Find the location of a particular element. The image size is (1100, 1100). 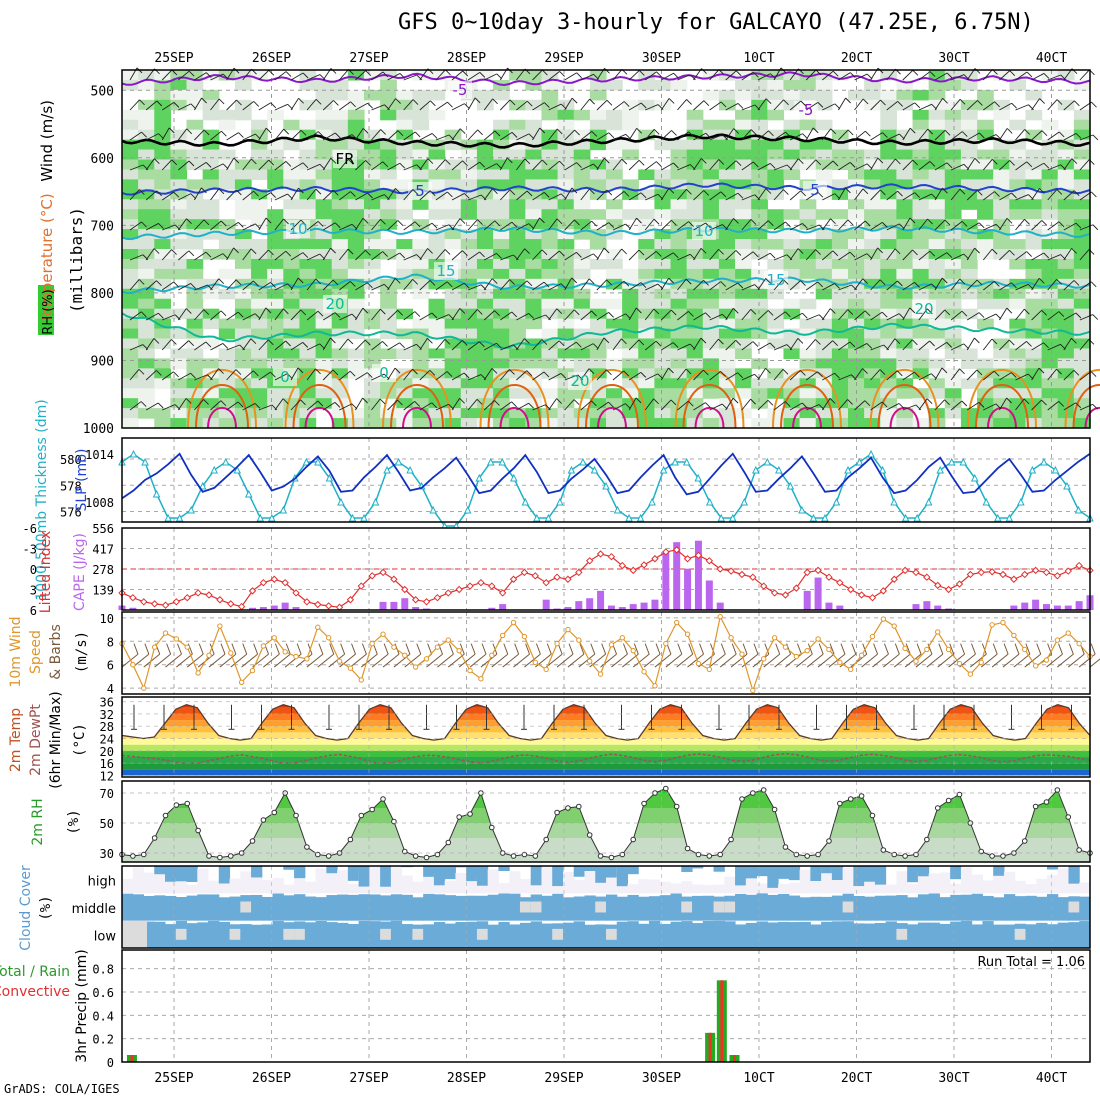

cloud-cell-high is located at coordinates (837, 873).